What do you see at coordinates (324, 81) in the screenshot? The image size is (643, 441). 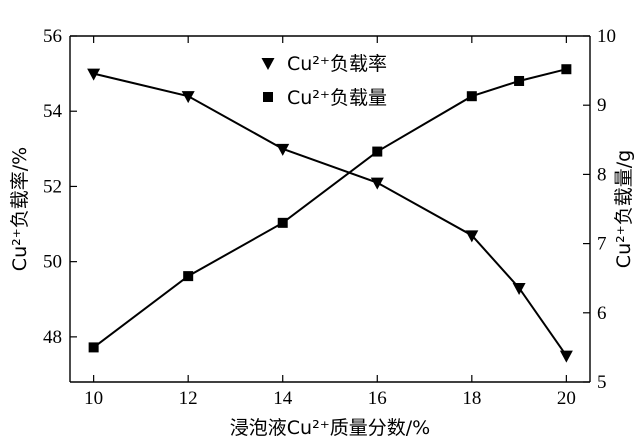 I see `legend: Cu²⁺负载率 Cu²⁺负载量` at bounding box center [324, 81].